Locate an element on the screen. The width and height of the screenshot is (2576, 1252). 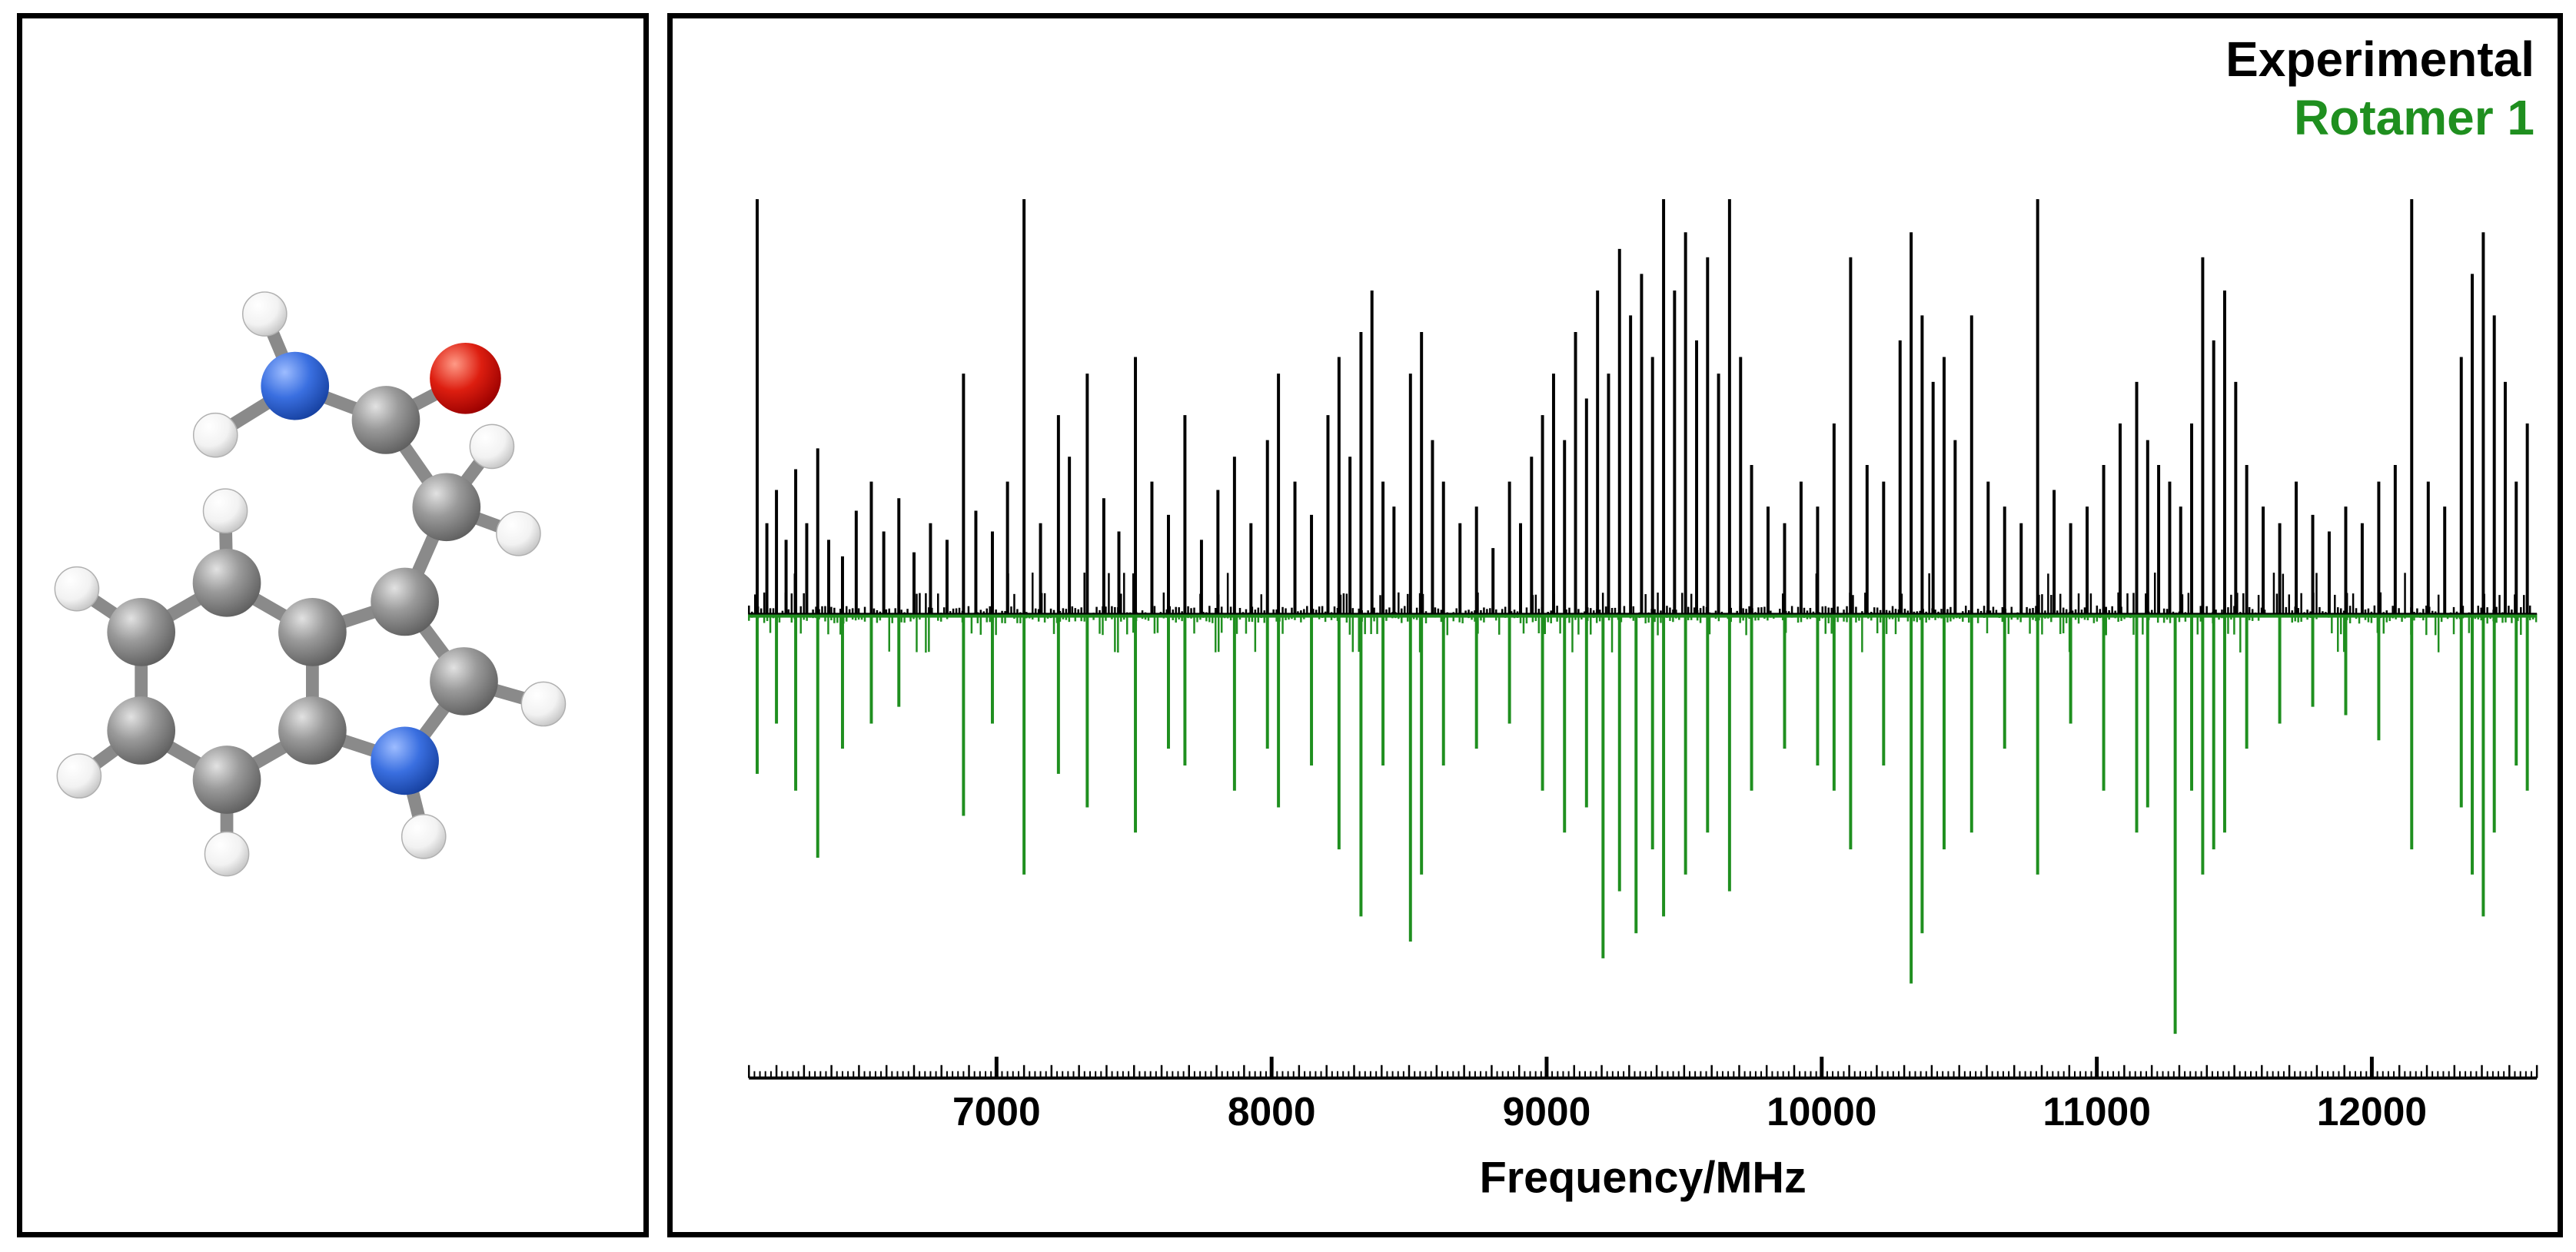
svg-text: 8000 is located at coordinates (1272, 1112).